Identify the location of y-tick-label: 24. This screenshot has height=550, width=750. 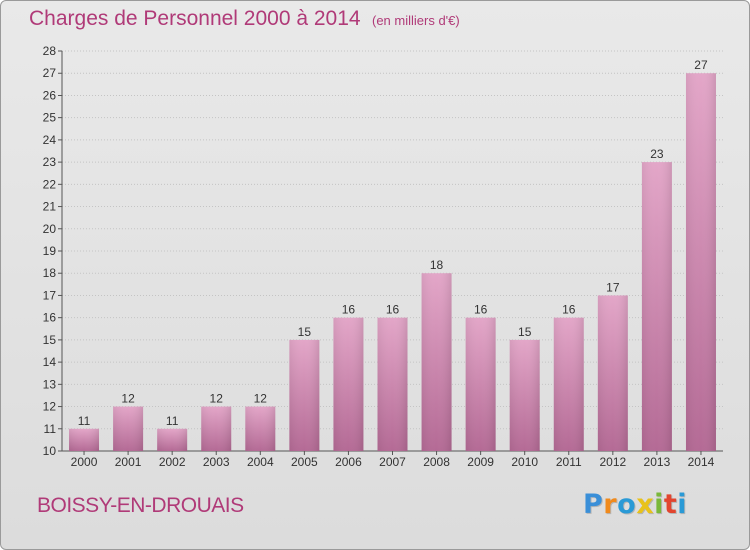
(50, 140).